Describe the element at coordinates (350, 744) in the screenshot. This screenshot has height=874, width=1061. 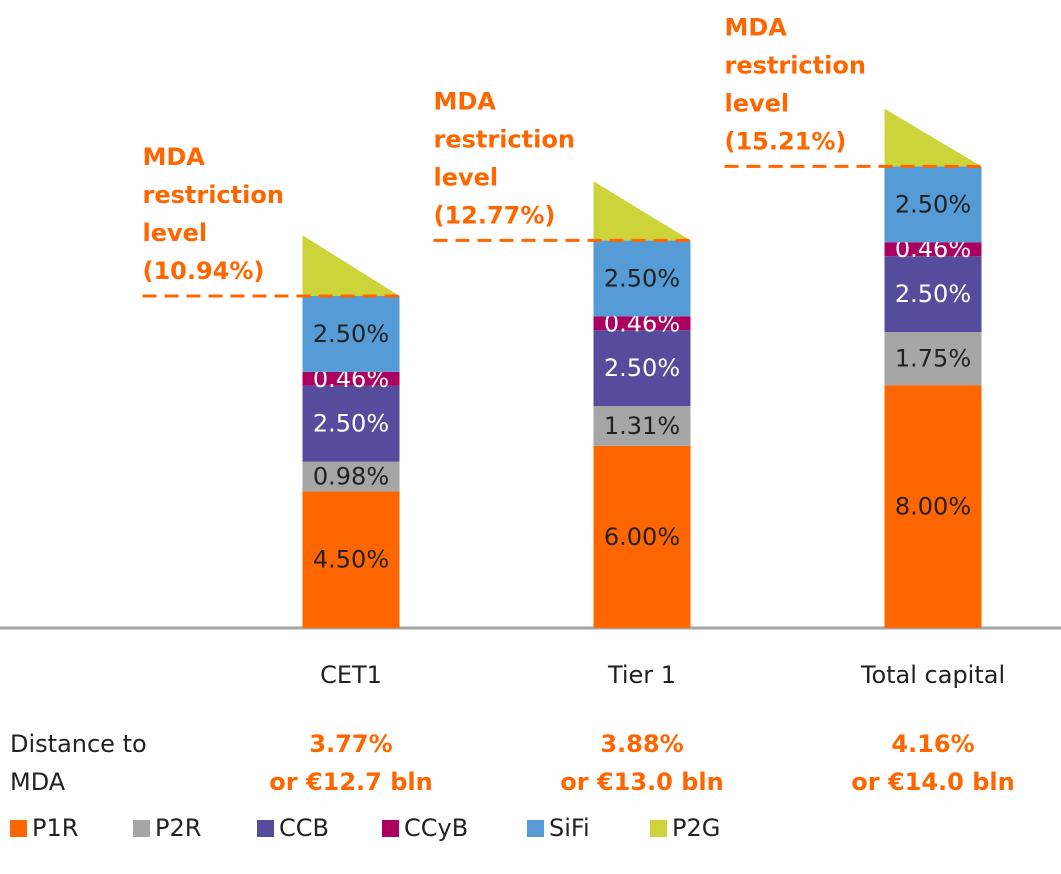
I see `distance-value: 3.77%` at that location.